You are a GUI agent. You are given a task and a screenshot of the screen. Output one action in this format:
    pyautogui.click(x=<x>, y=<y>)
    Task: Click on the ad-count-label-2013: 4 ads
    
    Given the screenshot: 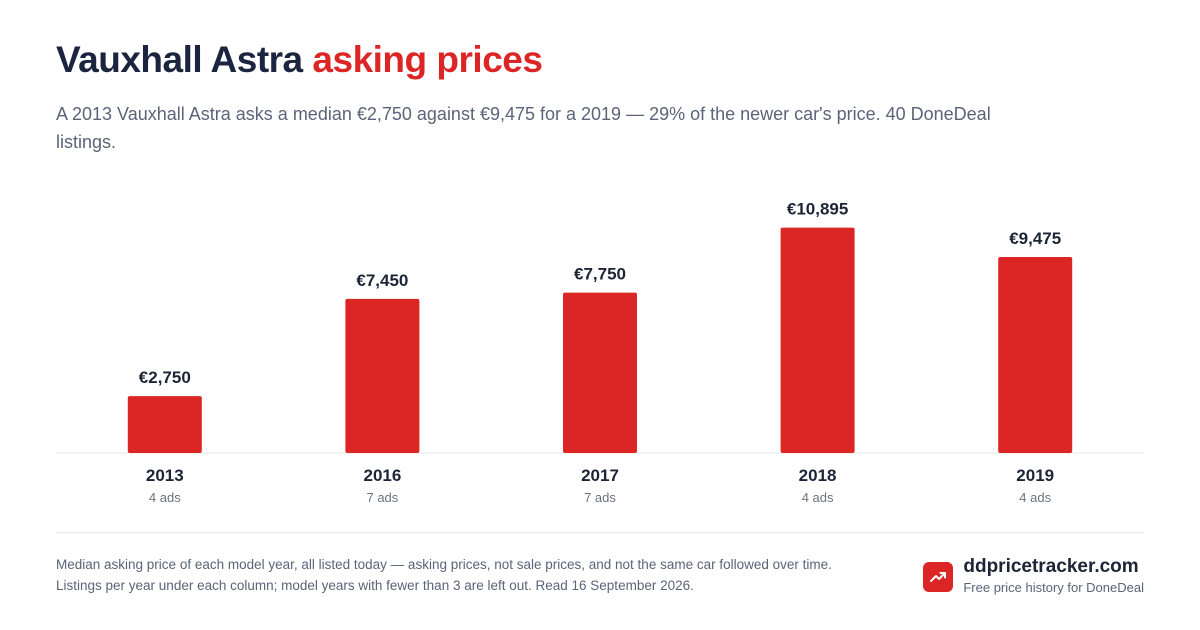 What is the action you would take?
    pyautogui.click(x=165, y=497)
    